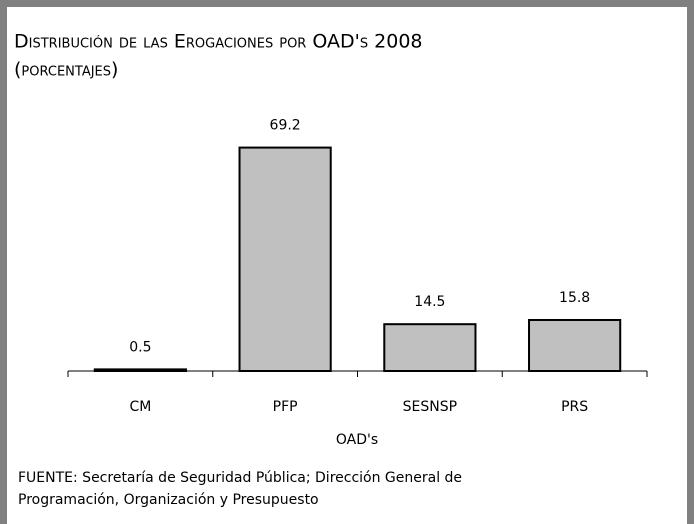 The width and height of the screenshot is (694, 524). I want to click on x-tick-label: SESNSP, so click(430, 407).